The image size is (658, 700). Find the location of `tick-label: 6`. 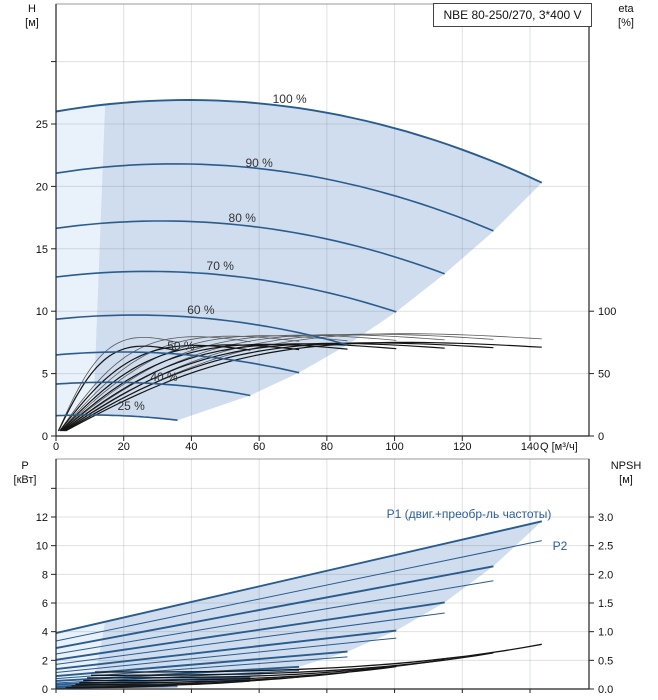

tick-label: 6 is located at coordinates (45, 604).